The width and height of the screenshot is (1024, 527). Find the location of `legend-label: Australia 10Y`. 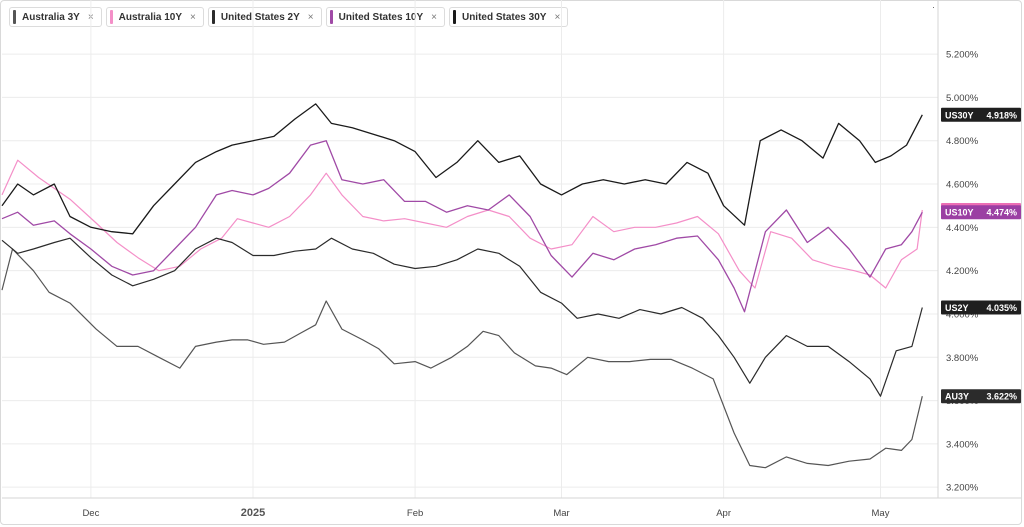

legend-label: Australia 10Y is located at coordinates (150, 17).